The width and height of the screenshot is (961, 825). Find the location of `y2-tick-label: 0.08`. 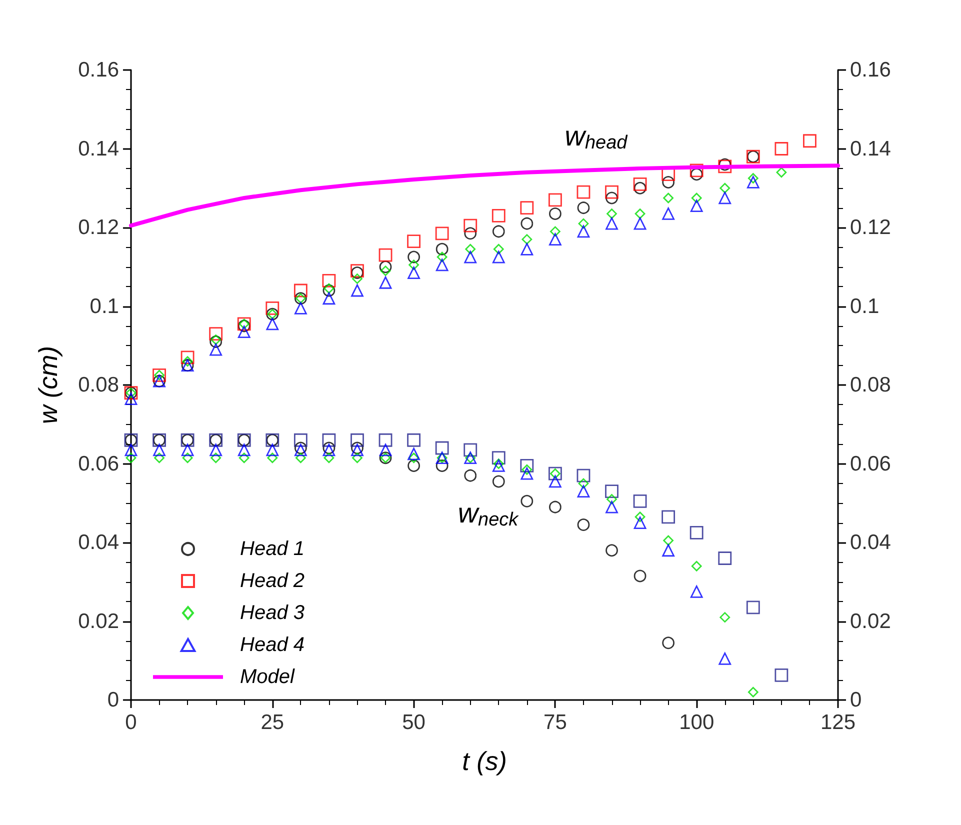

y2-tick-label: 0.08 is located at coordinates (870, 385).